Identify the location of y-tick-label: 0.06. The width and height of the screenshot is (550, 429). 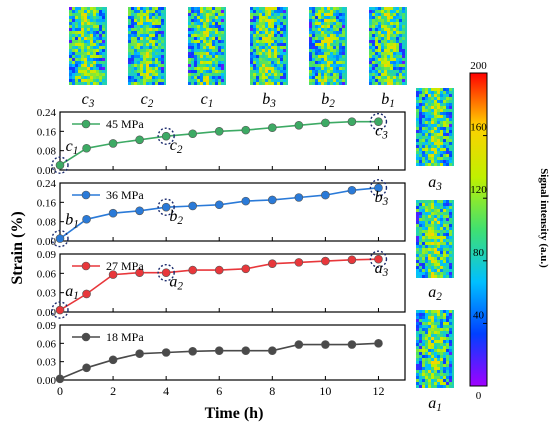
(47, 274).